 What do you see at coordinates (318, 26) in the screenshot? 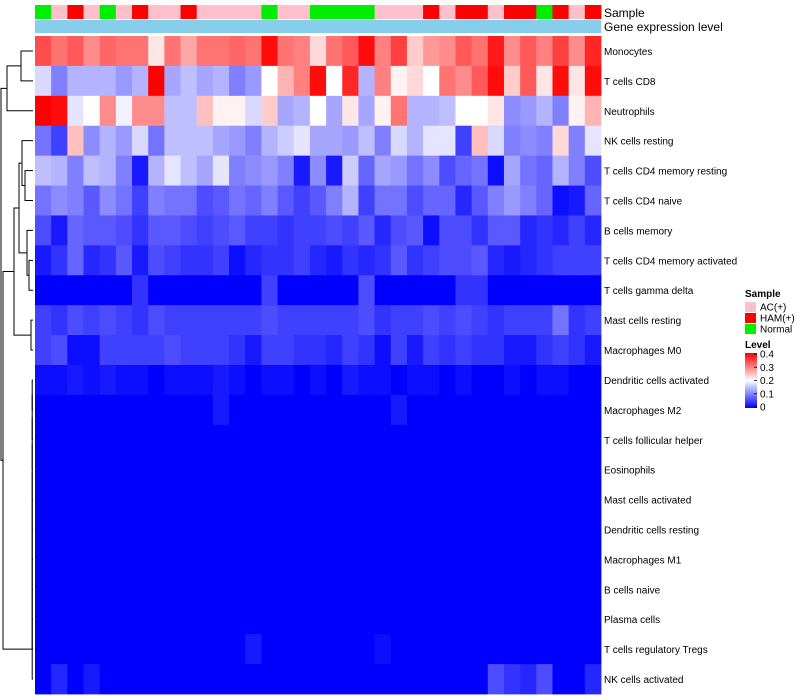
I see `gene-expression-level-track` at bounding box center [318, 26].